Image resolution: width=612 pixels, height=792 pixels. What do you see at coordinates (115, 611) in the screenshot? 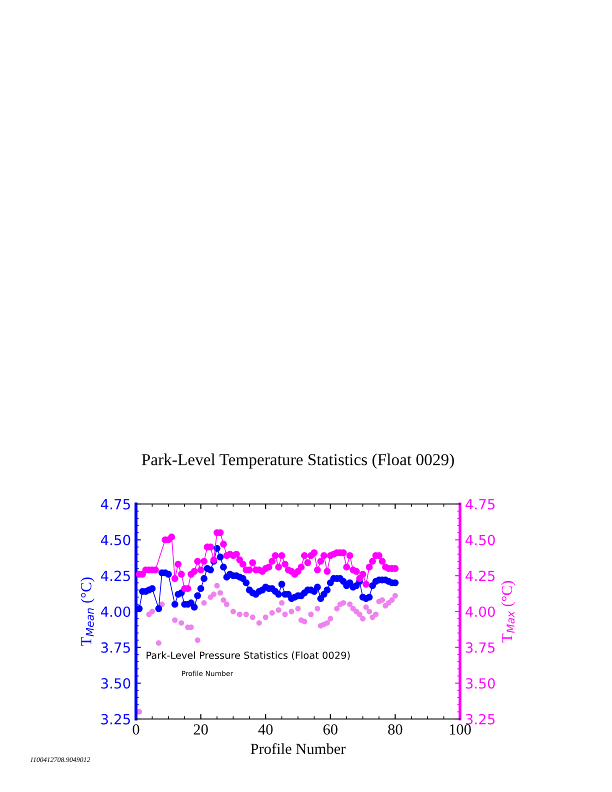
I see `y-tick-label: 4.00` at bounding box center [115, 611].